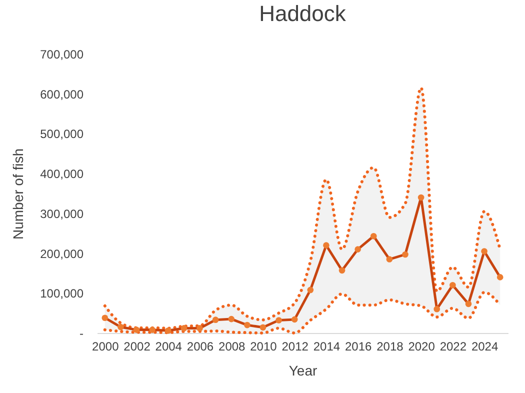 This screenshot has width=525, height=393. Describe the element at coordinates (62, 253) in the screenshot. I see `y-tick-label: 200,000` at that location.